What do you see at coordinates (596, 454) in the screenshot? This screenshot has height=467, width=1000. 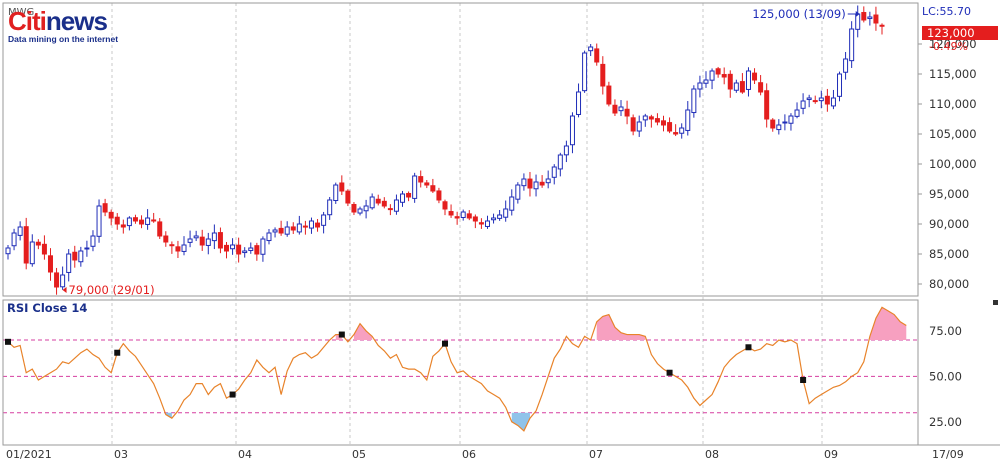 I see `x-tick-label: 07` at bounding box center [596, 454].